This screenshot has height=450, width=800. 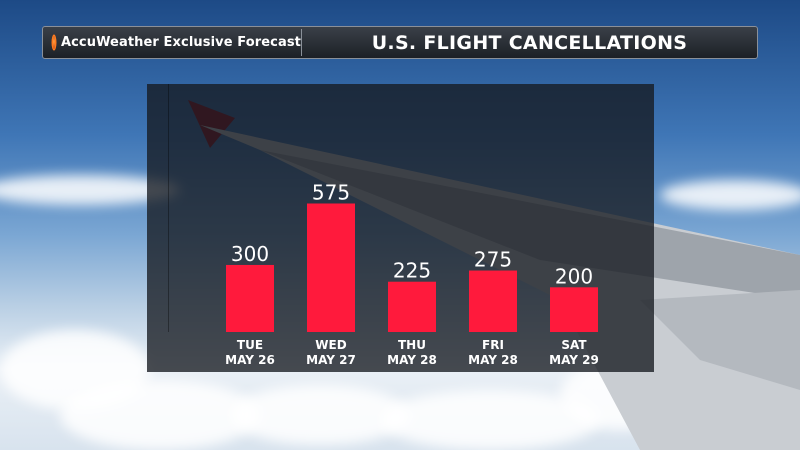 I want to click on data-label: 225, so click(x=412, y=271).